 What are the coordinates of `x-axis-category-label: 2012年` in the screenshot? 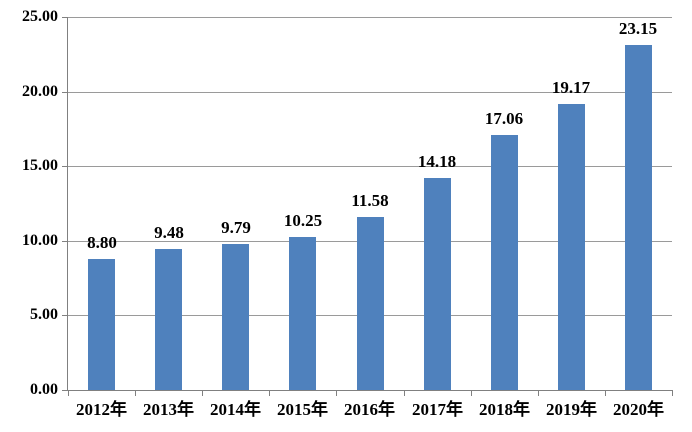 It's located at (101, 409).